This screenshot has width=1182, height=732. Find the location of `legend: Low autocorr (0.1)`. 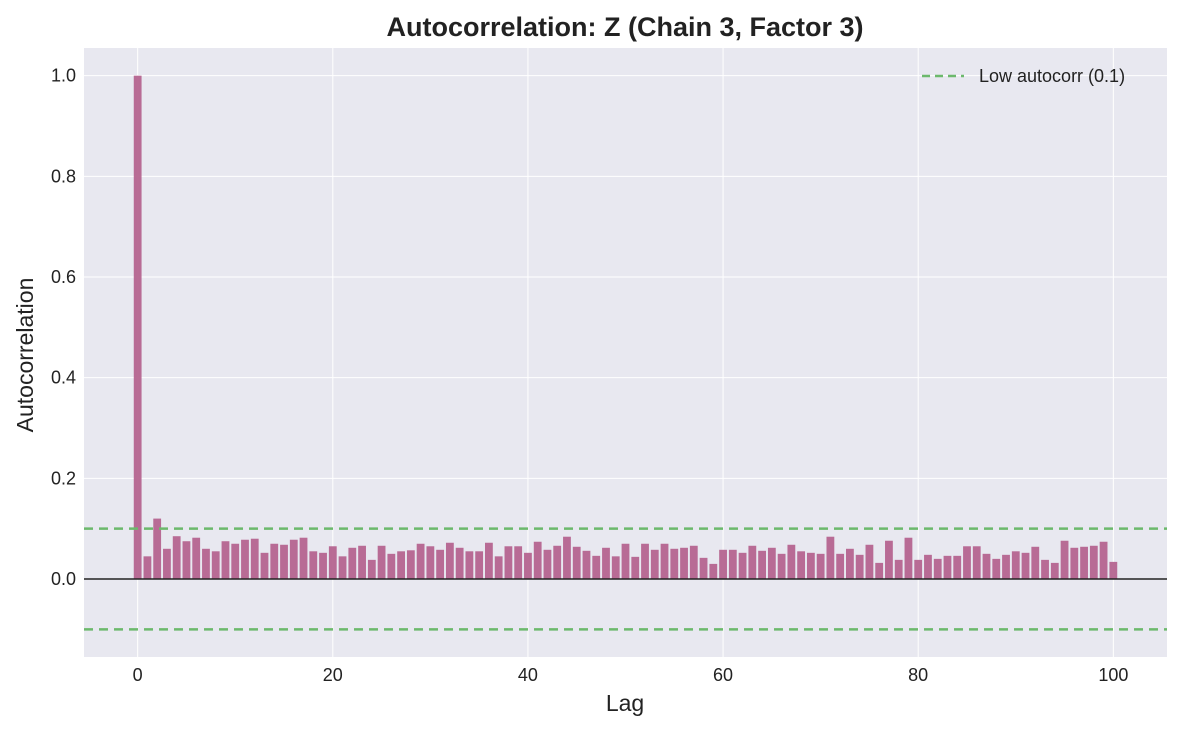

legend: Low autocorr (0.1) is located at coordinates (1023, 76).